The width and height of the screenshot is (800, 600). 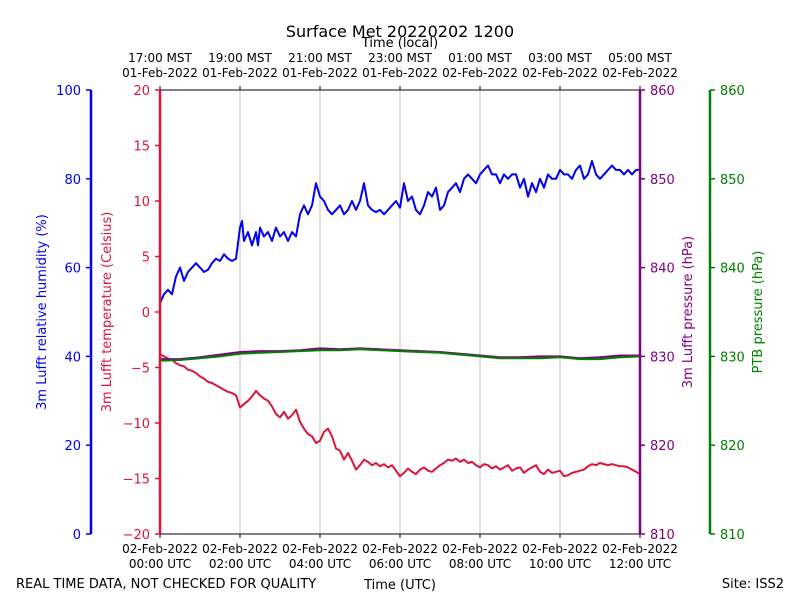 I want to click on top-tick-label-time: 01:00 MST, so click(x=480, y=58).